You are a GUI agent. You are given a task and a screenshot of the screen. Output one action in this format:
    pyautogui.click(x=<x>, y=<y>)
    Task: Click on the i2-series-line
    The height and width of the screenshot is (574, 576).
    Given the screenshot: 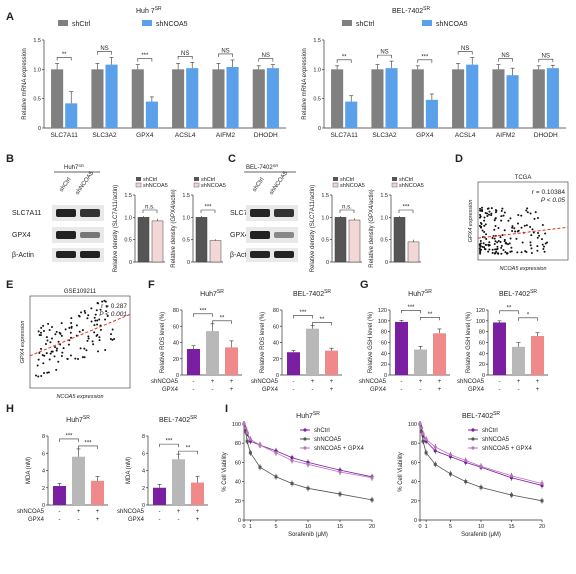 What is the action you would take?
    pyautogui.click(x=481, y=462)
    